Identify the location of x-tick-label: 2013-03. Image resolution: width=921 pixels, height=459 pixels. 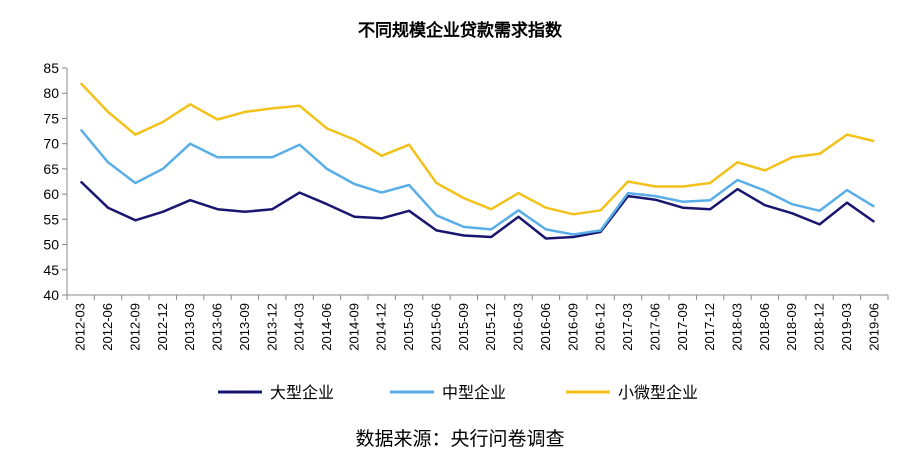
(189, 327).